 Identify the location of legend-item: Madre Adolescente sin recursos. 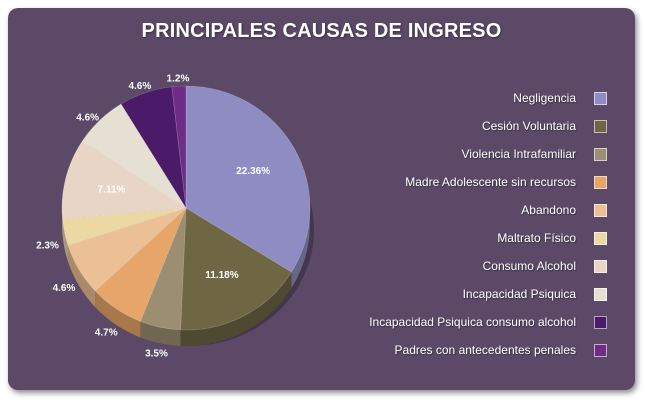
(506, 182).